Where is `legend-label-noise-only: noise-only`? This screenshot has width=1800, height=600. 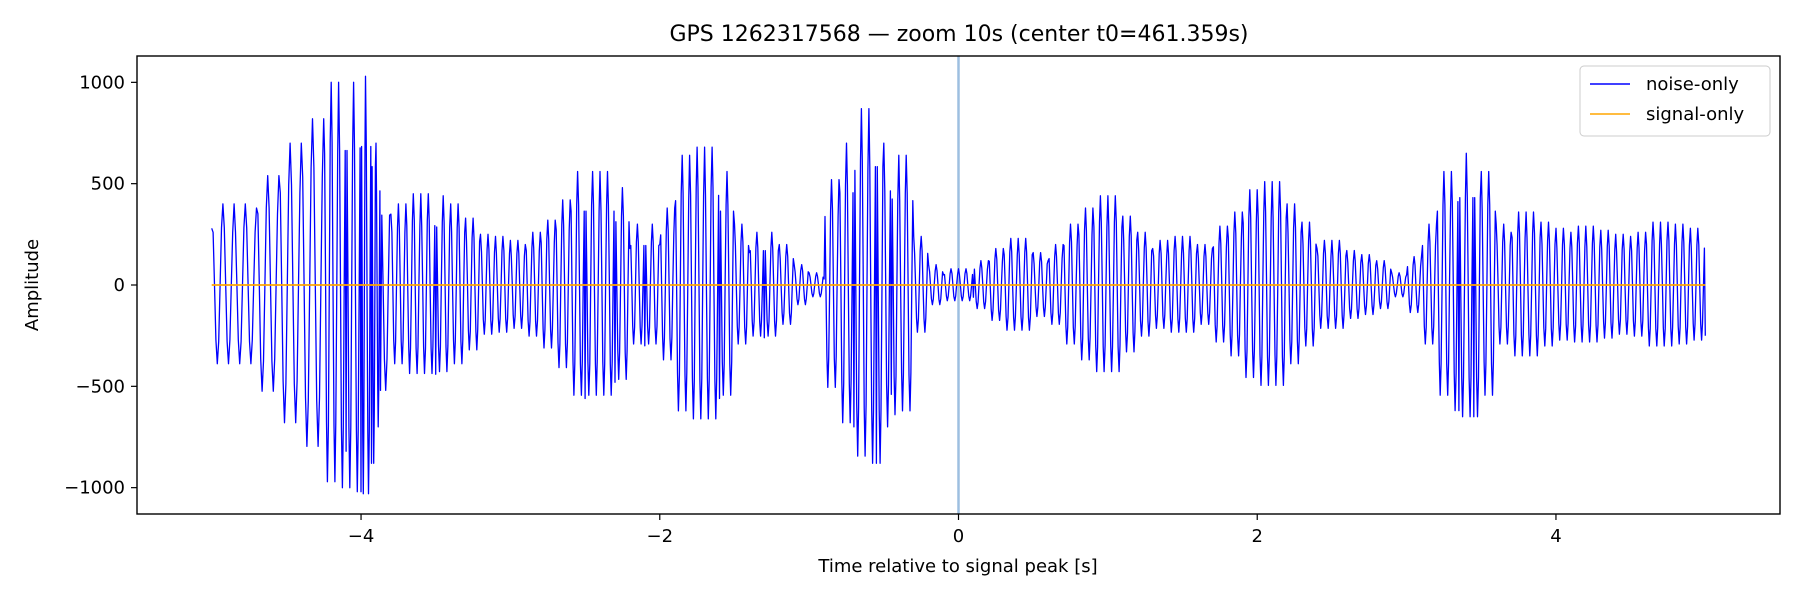 legend-label-noise-only: noise-only is located at coordinates (1692, 84).